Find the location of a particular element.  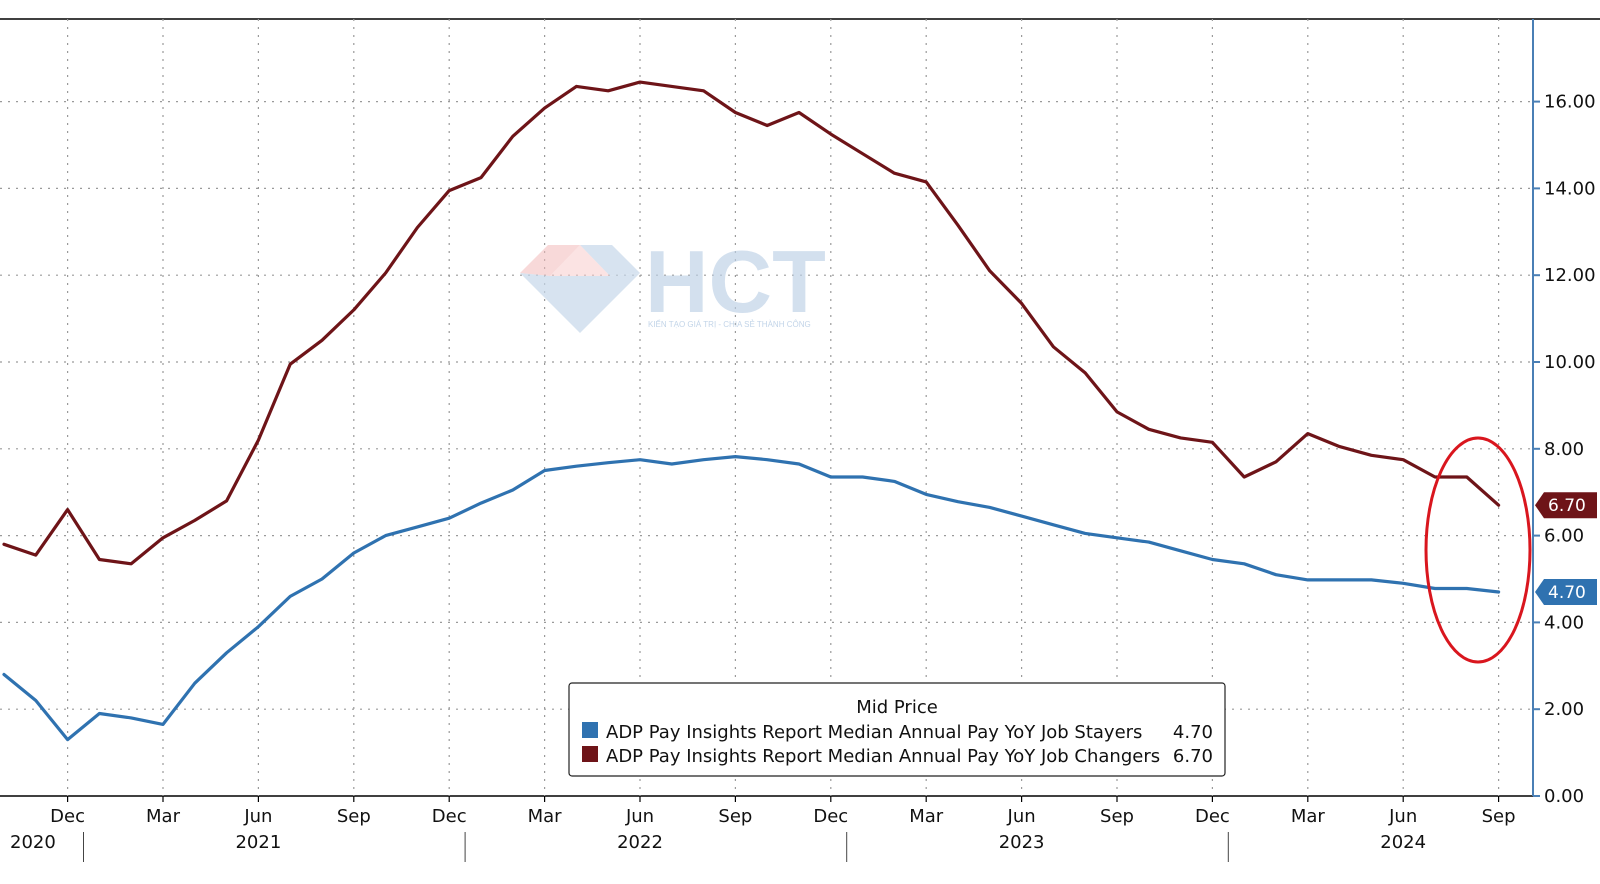

year-label: 2020 is located at coordinates (33, 842).